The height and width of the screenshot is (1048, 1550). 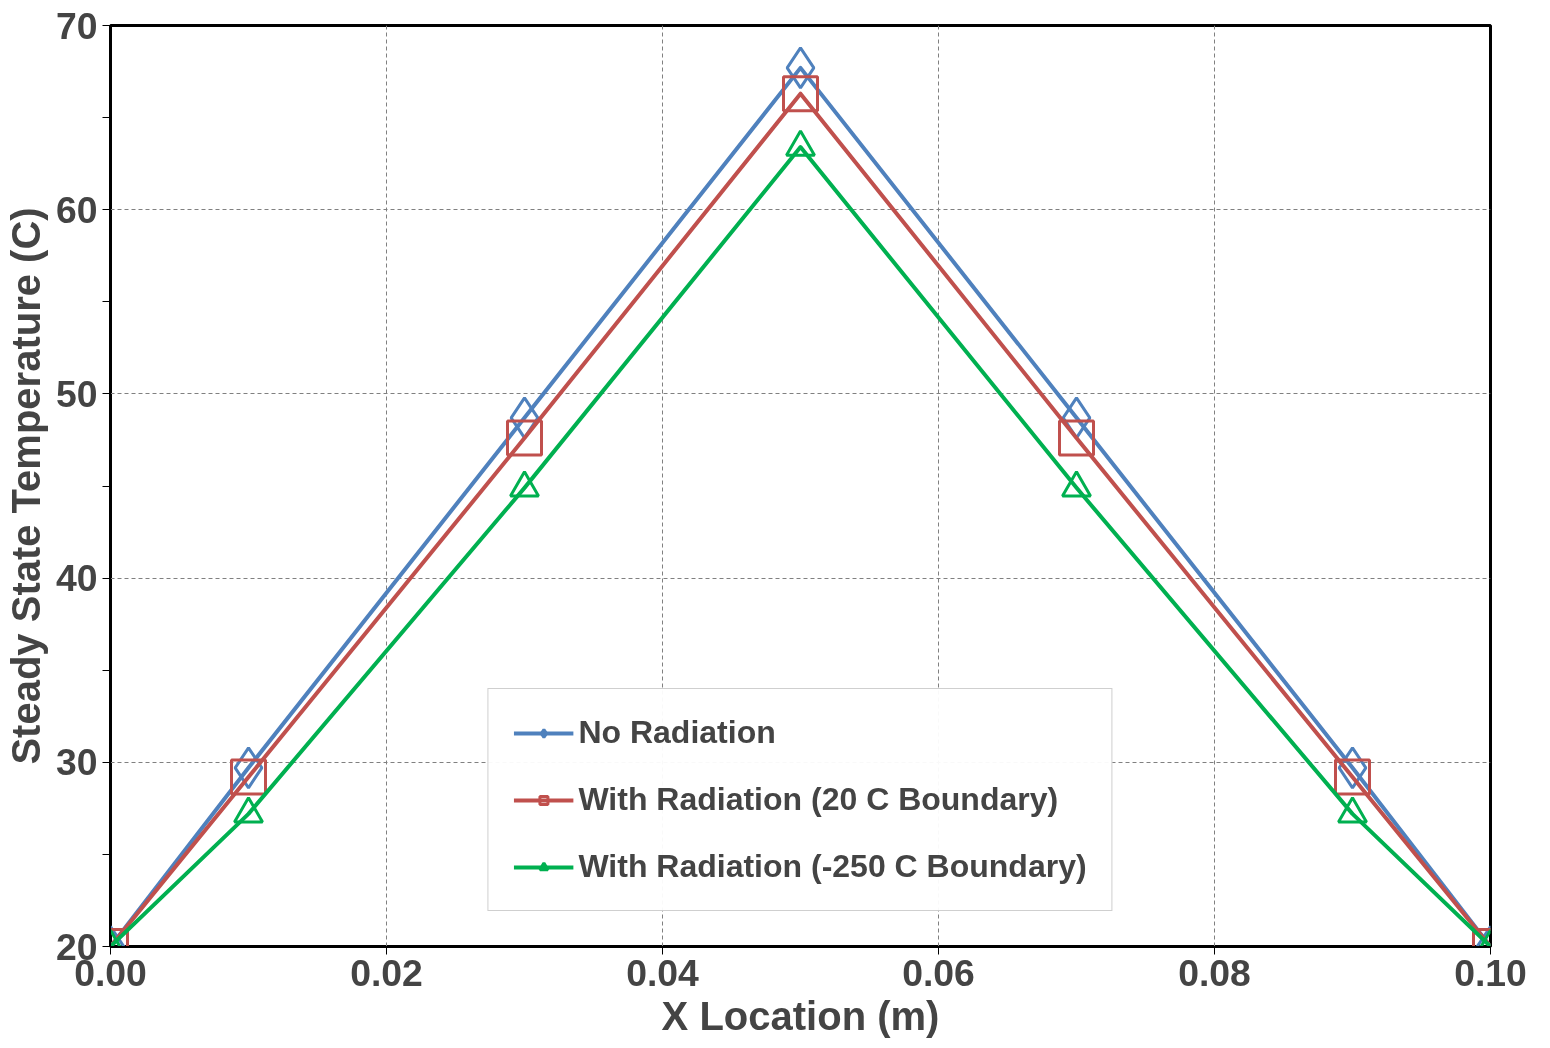 What do you see at coordinates (1214, 972) in the screenshot?
I see `x-tick-label: 0.08` at bounding box center [1214, 972].